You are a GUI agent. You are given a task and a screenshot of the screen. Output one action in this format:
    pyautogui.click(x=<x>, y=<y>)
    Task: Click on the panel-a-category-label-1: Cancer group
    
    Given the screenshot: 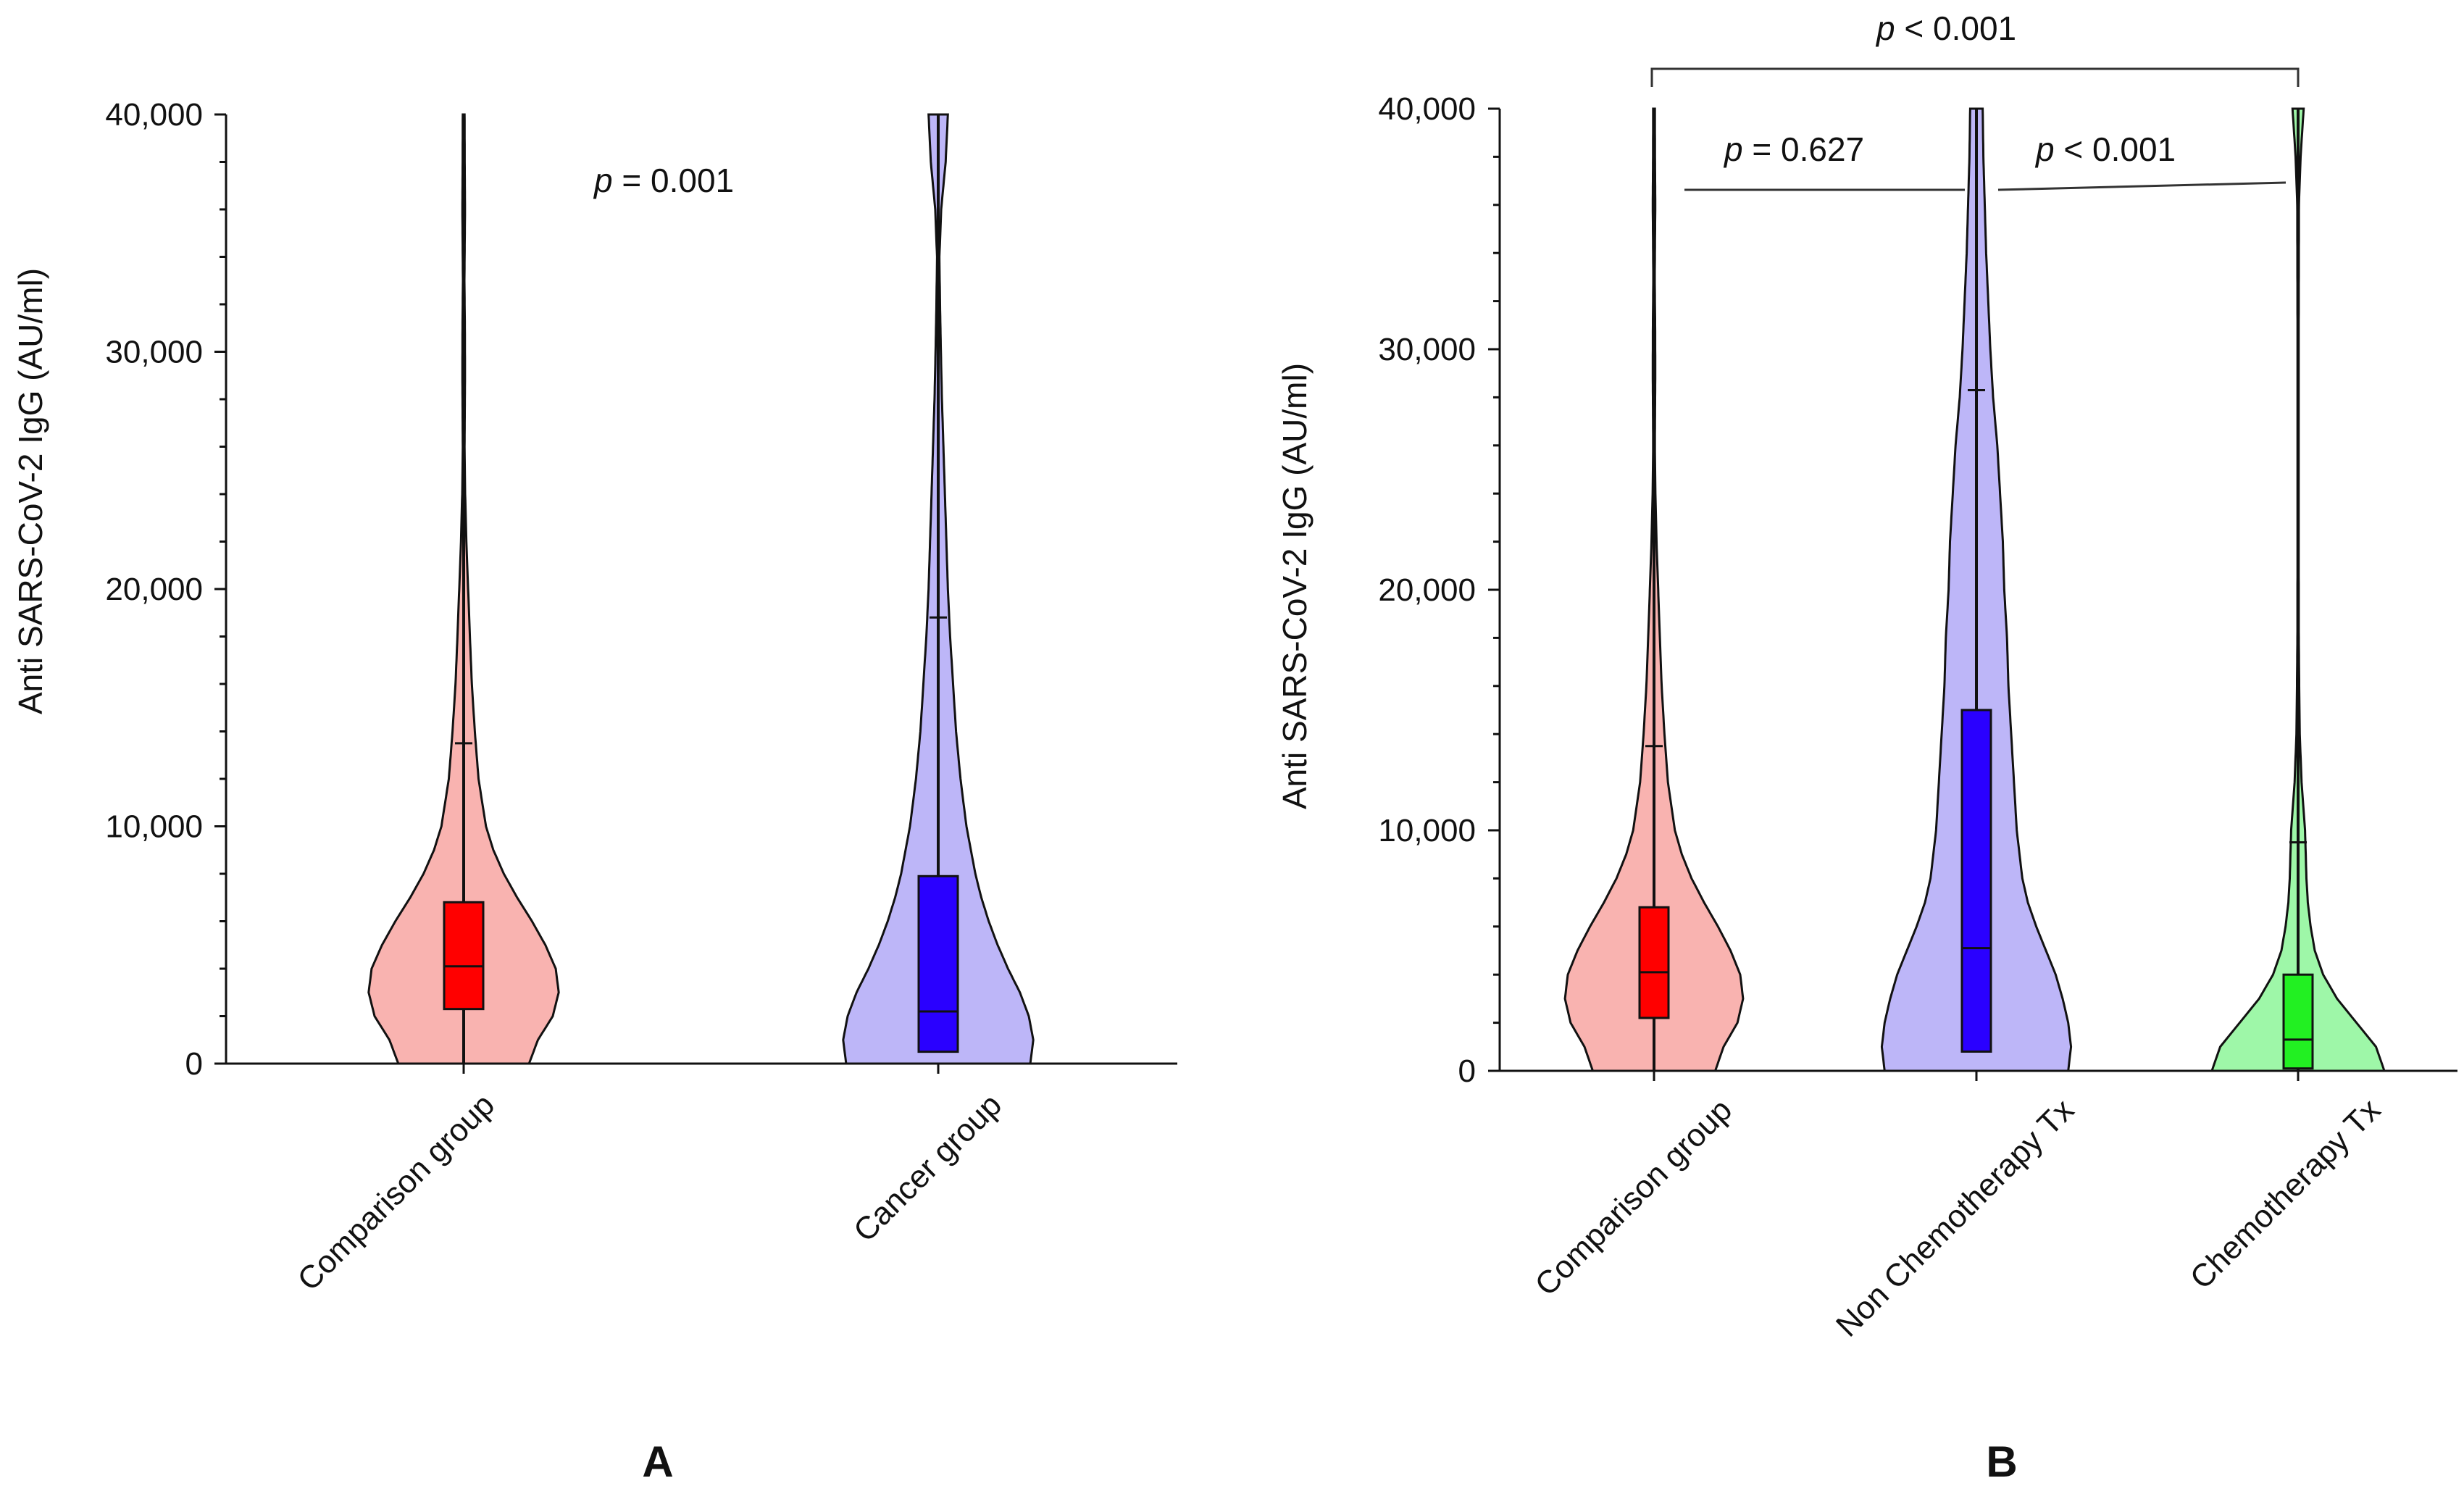 What is the action you would take?
    pyautogui.click(x=928, y=1167)
    